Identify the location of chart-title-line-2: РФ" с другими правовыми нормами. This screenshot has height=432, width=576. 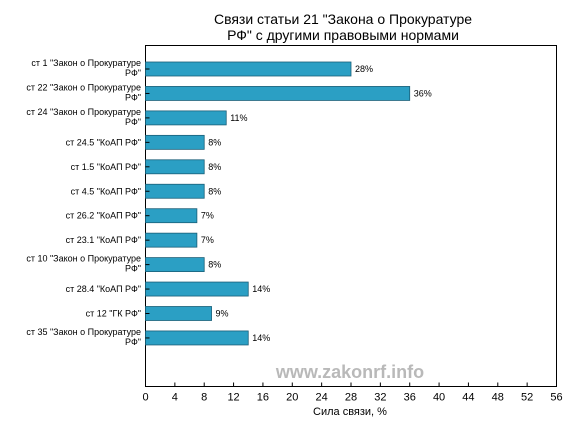
(343, 35).